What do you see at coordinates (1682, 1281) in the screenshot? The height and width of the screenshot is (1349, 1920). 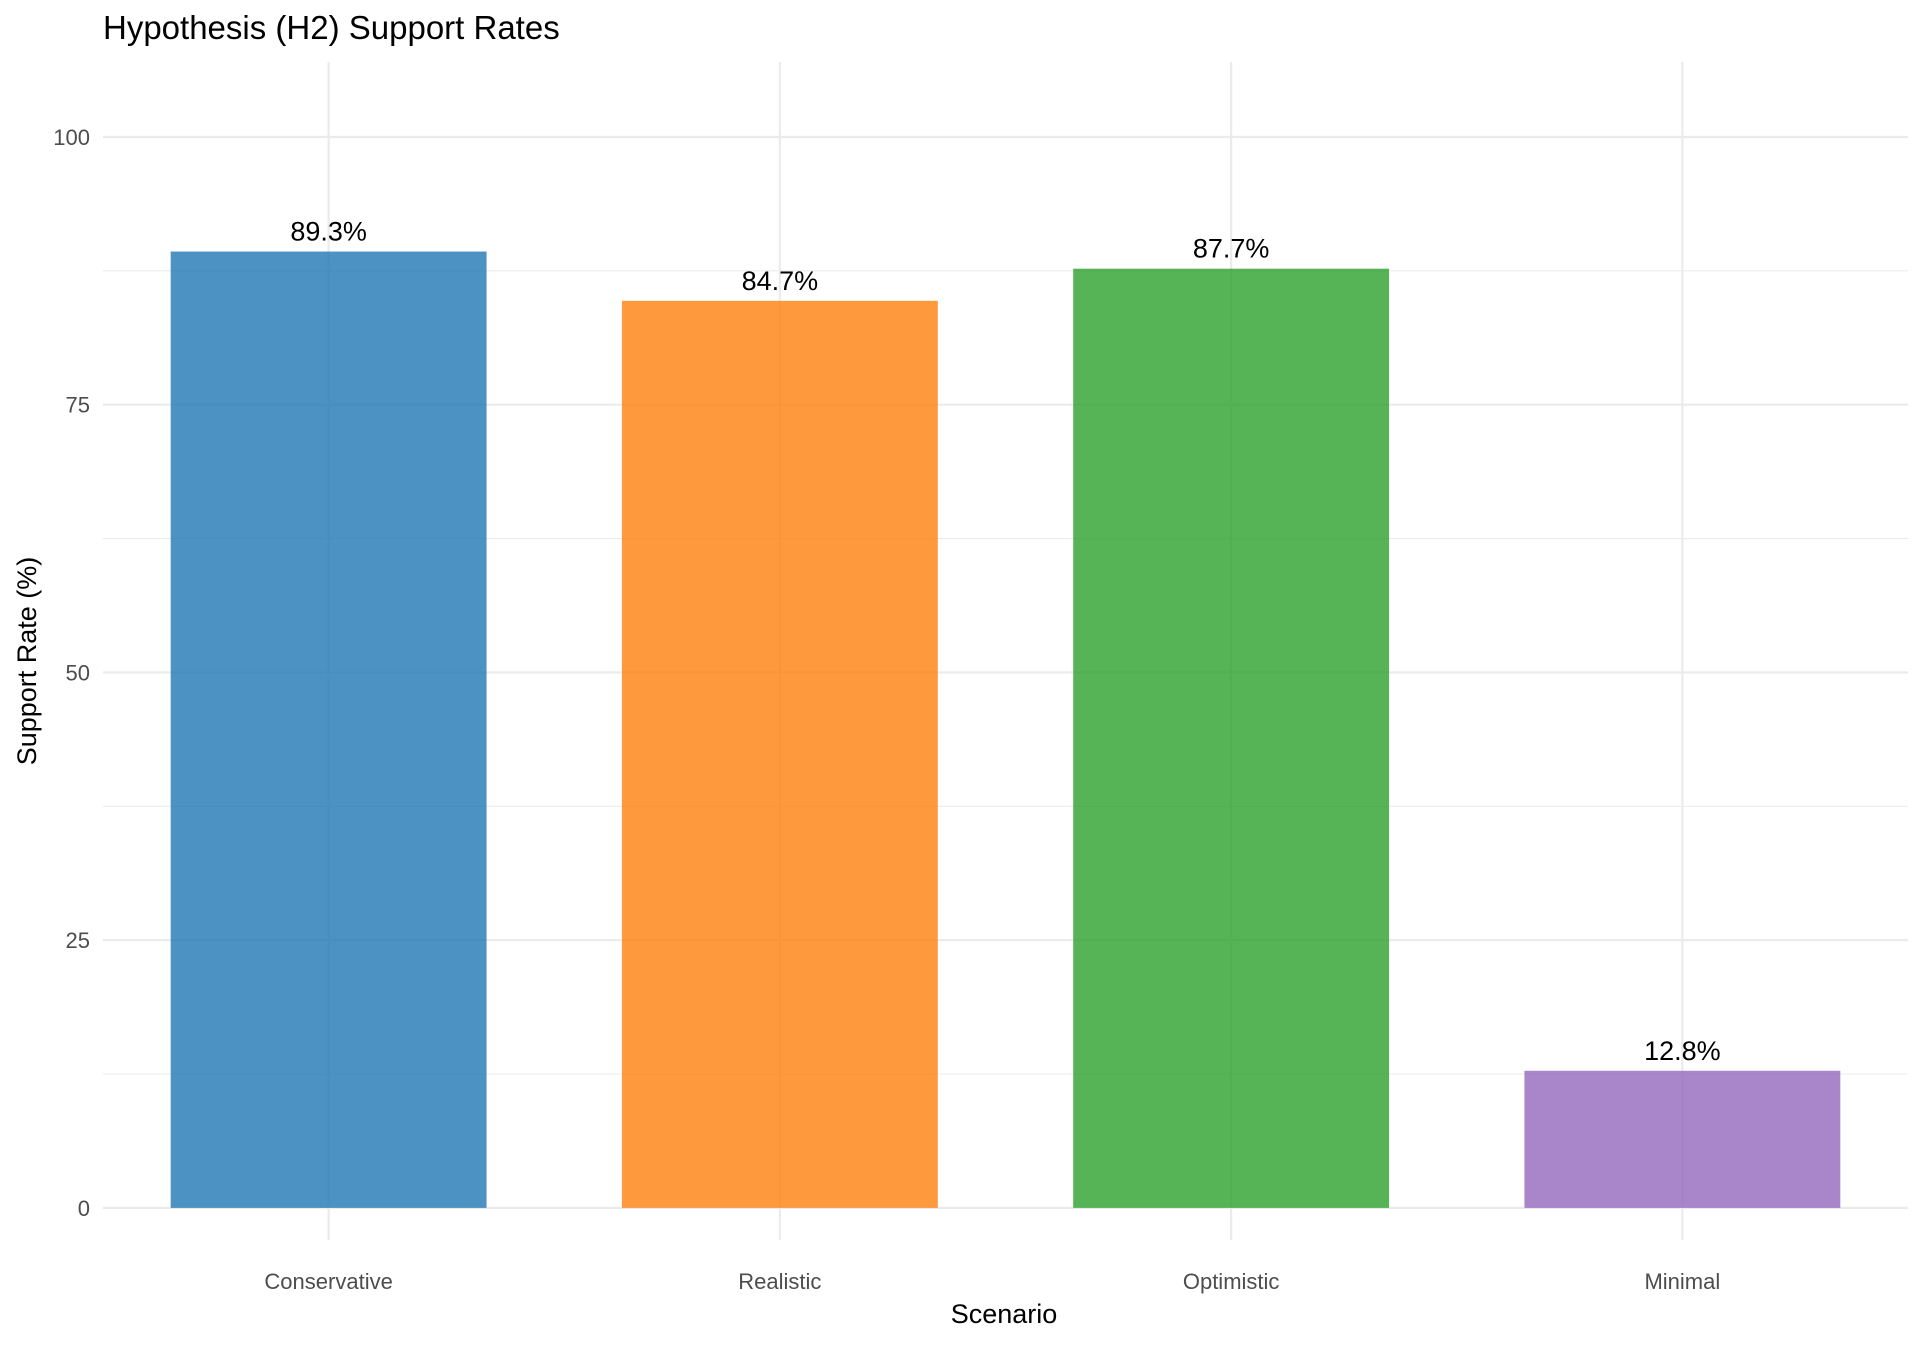 I see `x-tick-label: Minimal` at bounding box center [1682, 1281].